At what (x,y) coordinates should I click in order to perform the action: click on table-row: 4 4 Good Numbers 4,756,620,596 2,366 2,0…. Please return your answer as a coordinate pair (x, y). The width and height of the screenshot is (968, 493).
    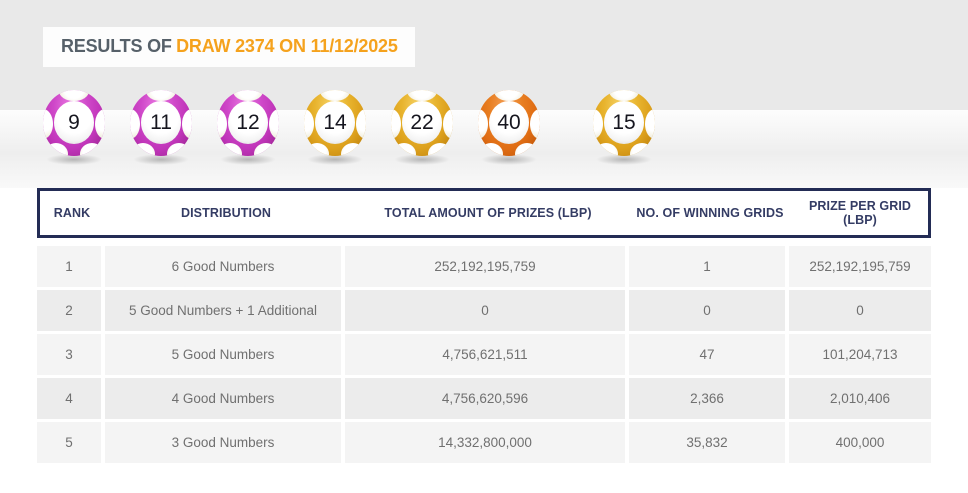
    Looking at the image, I should click on (484, 398).